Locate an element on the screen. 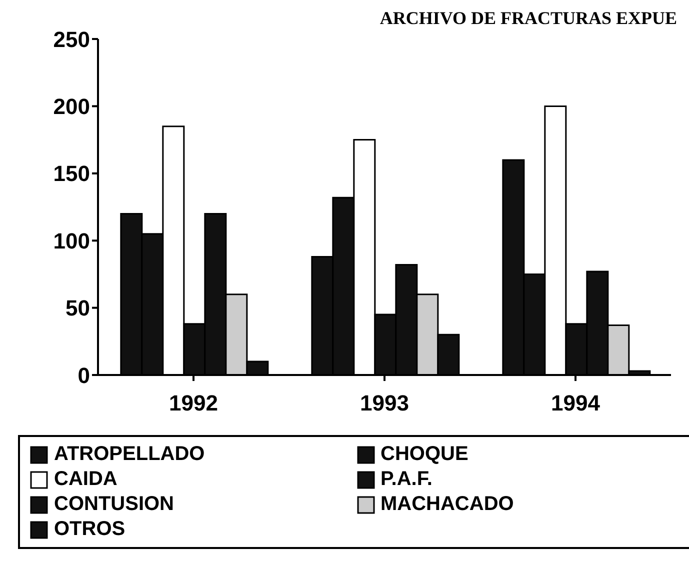  legend-label: MACHACADO is located at coordinates (447, 504).